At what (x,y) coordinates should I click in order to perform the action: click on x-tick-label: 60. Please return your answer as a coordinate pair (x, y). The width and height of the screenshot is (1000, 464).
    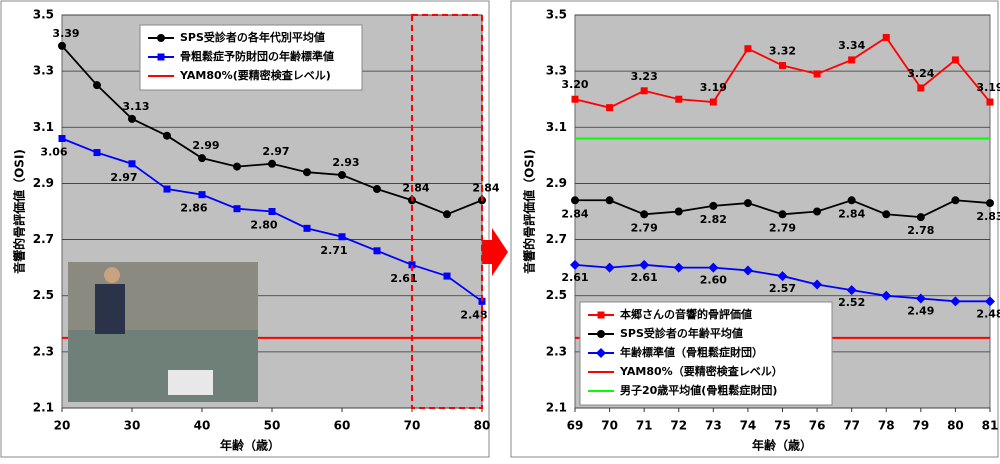
    Looking at the image, I should click on (342, 426).